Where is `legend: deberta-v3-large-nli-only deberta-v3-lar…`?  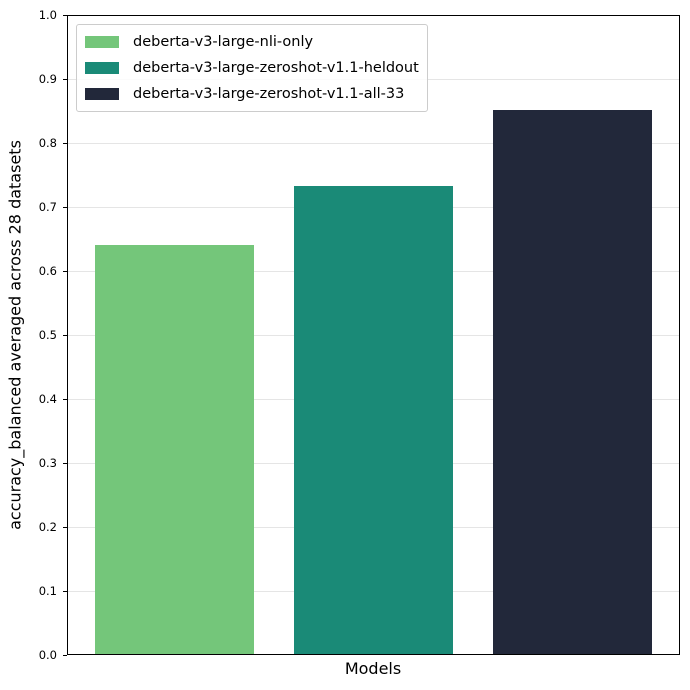 legend: deberta-v3-large-nli-only deberta-v3-lar… is located at coordinates (252, 68).